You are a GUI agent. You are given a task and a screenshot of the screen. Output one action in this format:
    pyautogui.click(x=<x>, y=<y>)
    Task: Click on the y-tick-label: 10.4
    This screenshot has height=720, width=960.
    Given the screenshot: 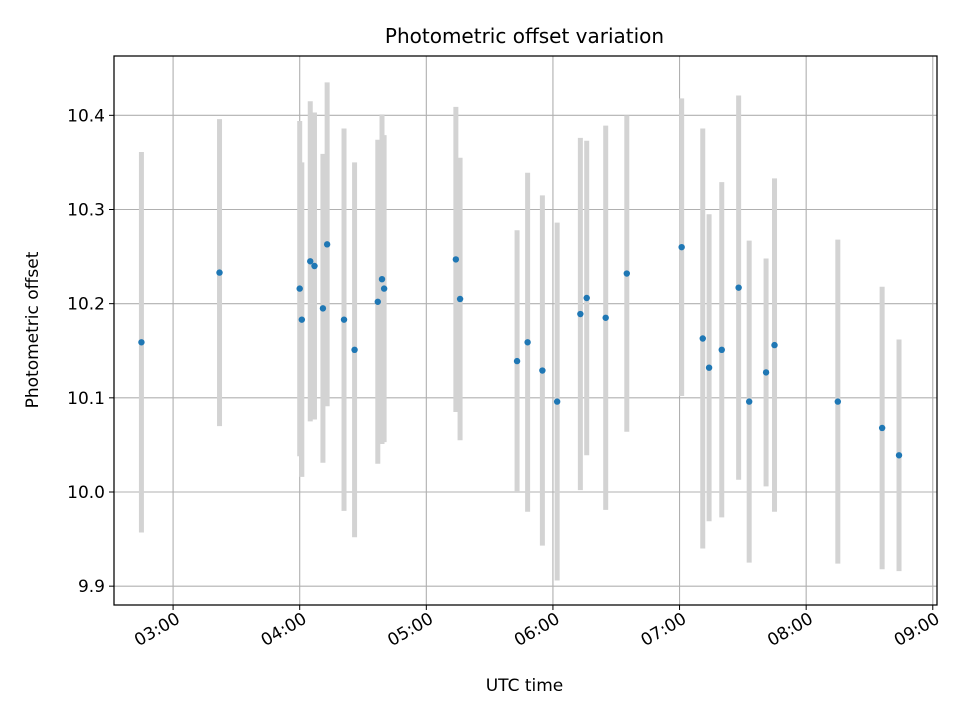 What is the action you would take?
    pyautogui.click(x=86, y=116)
    